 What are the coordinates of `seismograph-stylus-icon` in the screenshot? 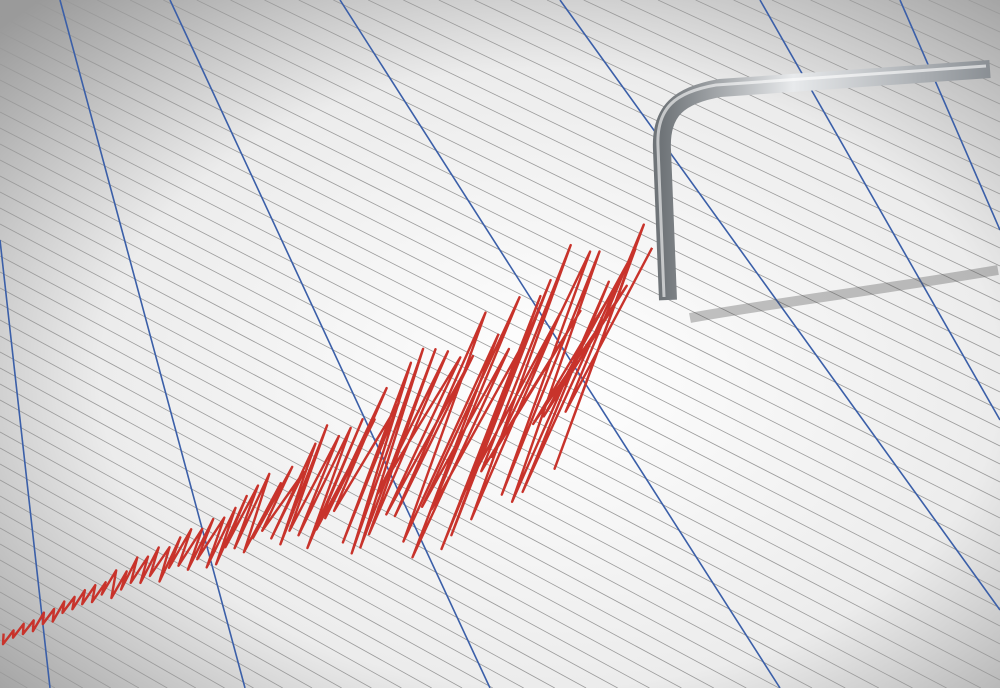 It's located at (821, 180).